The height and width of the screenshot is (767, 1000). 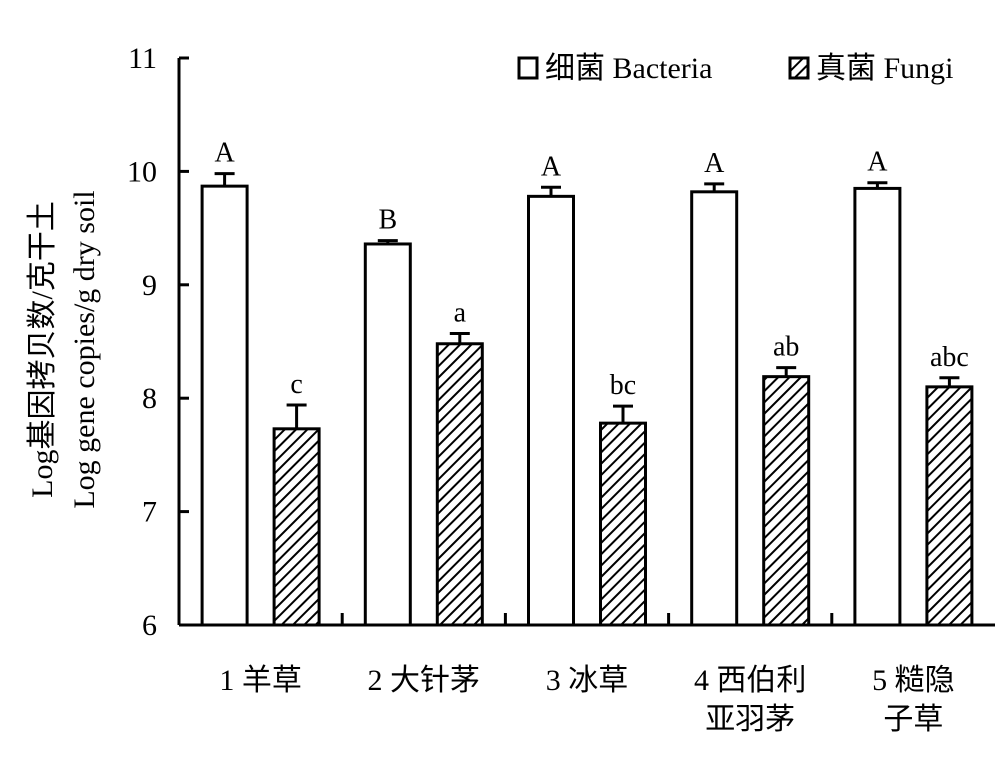 I want to click on y-tick-label: 6, so click(x=149, y=625).